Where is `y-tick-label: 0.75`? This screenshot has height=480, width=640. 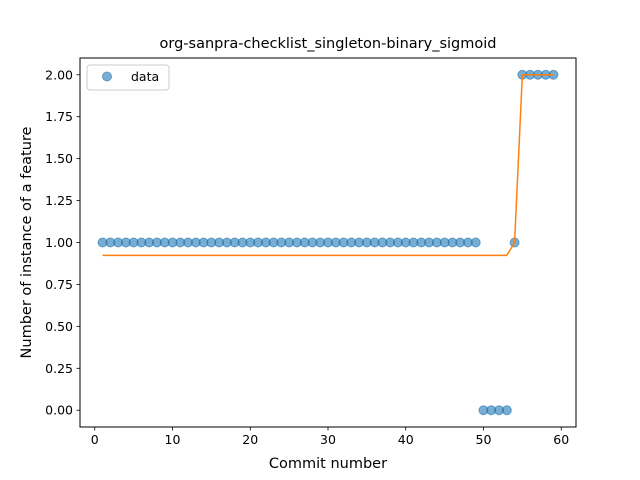
y-tick-label: 0.75 is located at coordinates (59, 284).